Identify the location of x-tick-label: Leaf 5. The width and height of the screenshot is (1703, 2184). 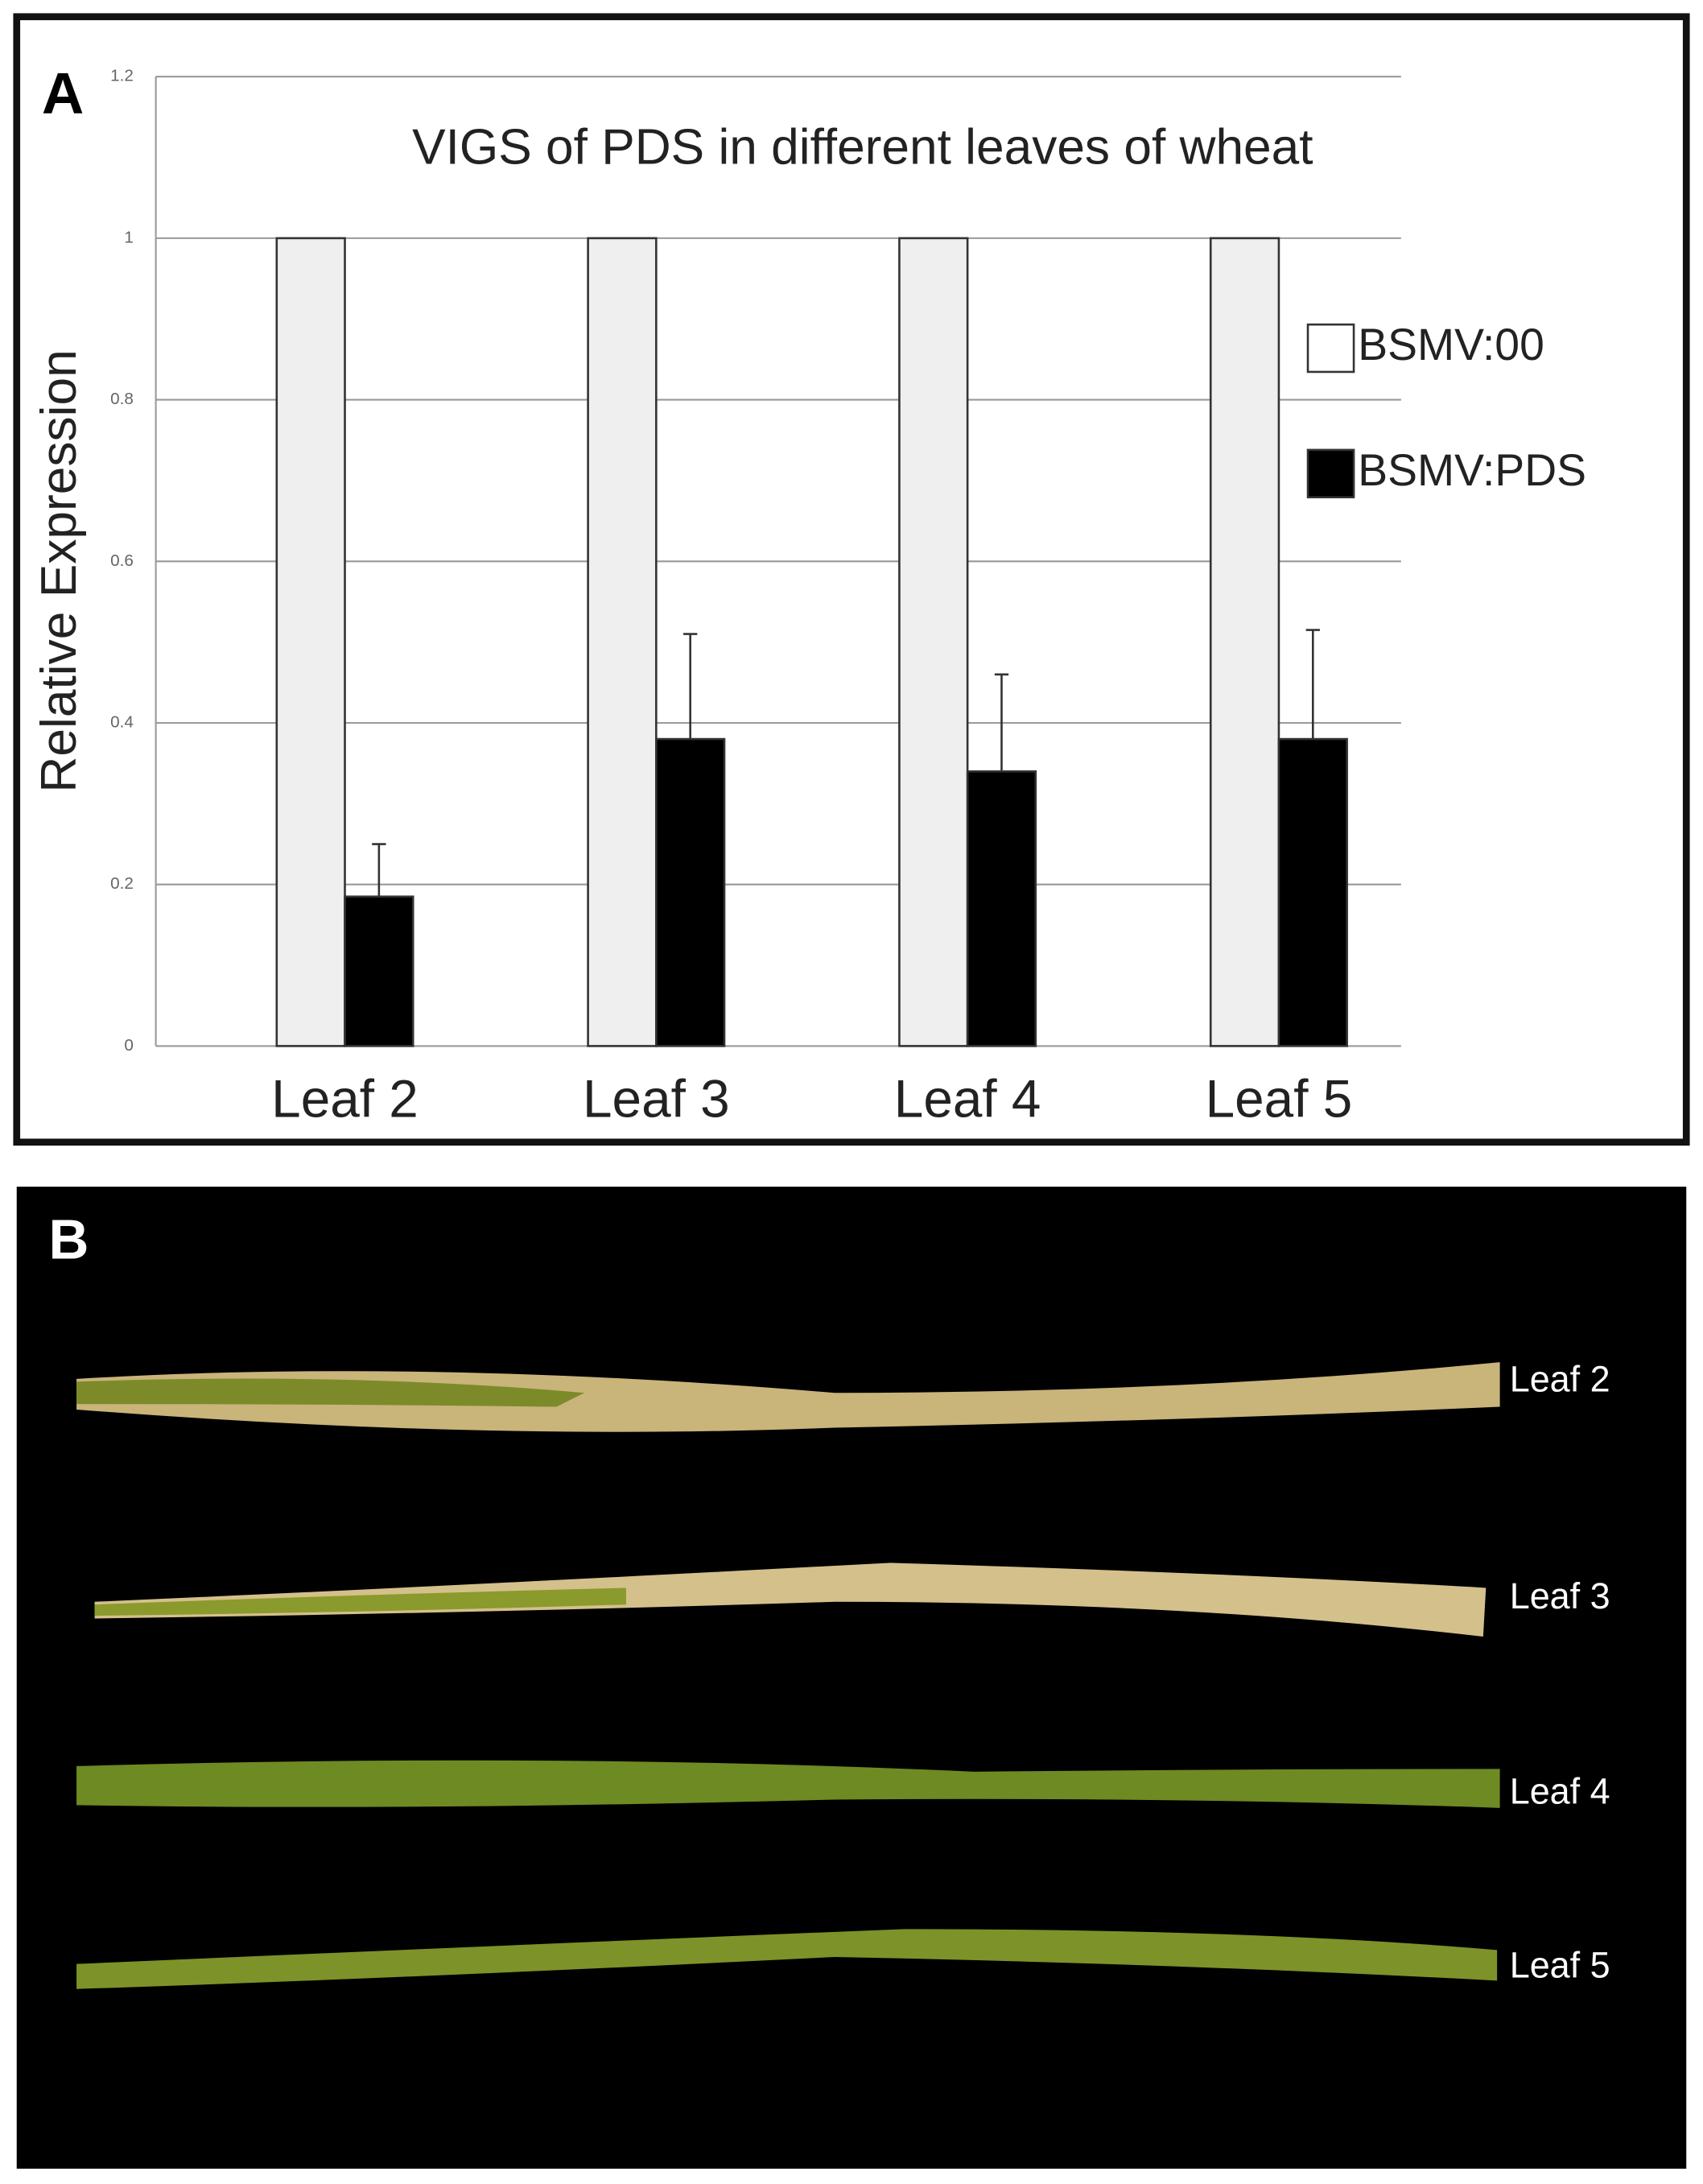
(1279, 1099).